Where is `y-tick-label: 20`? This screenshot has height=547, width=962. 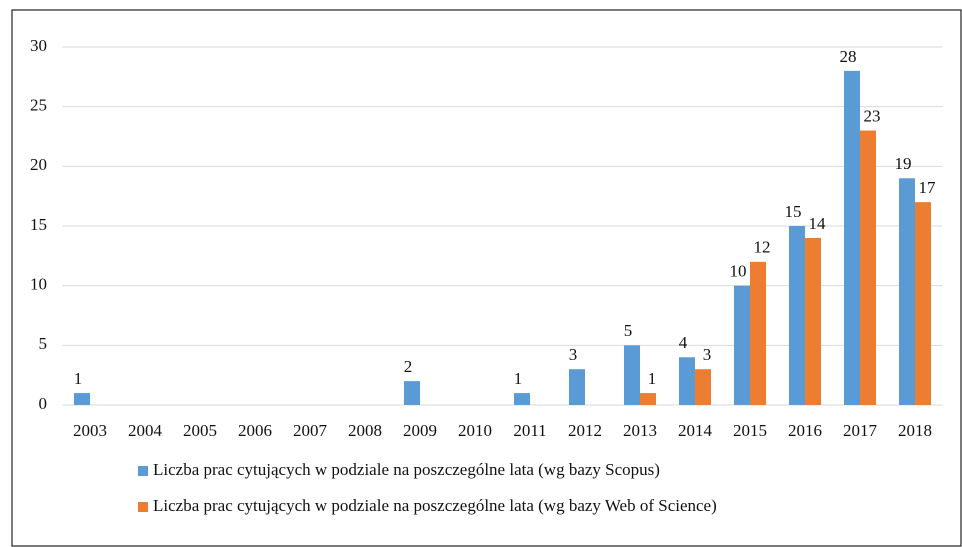 y-tick-label: 20 is located at coordinates (38, 164).